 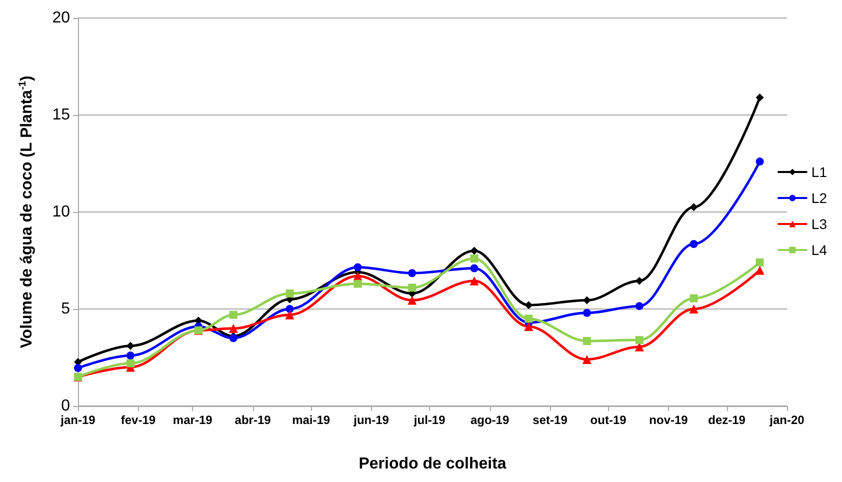 What do you see at coordinates (608, 420) in the screenshot?
I see `x-tick-label: out-19` at bounding box center [608, 420].